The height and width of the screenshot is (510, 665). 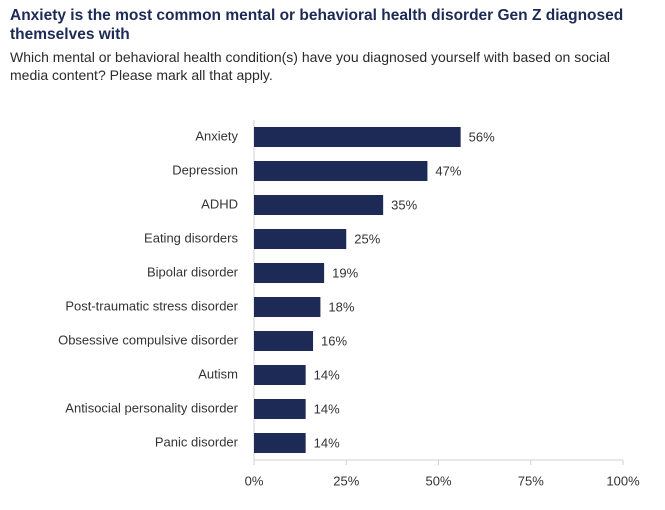 What do you see at coordinates (438, 480) in the screenshot?
I see `x-tick-label: 50%` at bounding box center [438, 480].